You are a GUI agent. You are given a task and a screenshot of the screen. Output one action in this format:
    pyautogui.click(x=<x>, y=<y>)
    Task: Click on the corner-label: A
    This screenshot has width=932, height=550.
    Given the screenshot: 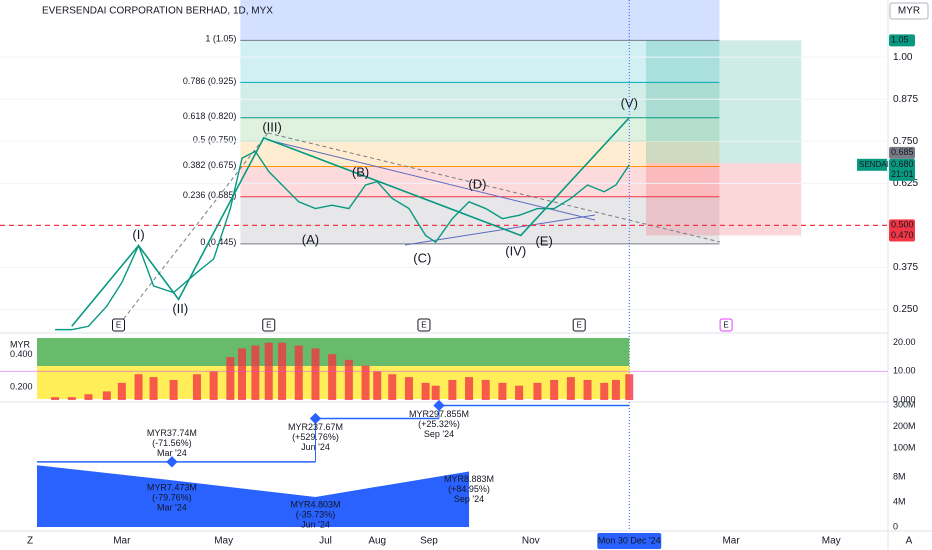 What is the action you would take?
    pyautogui.click(x=909, y=541)
    